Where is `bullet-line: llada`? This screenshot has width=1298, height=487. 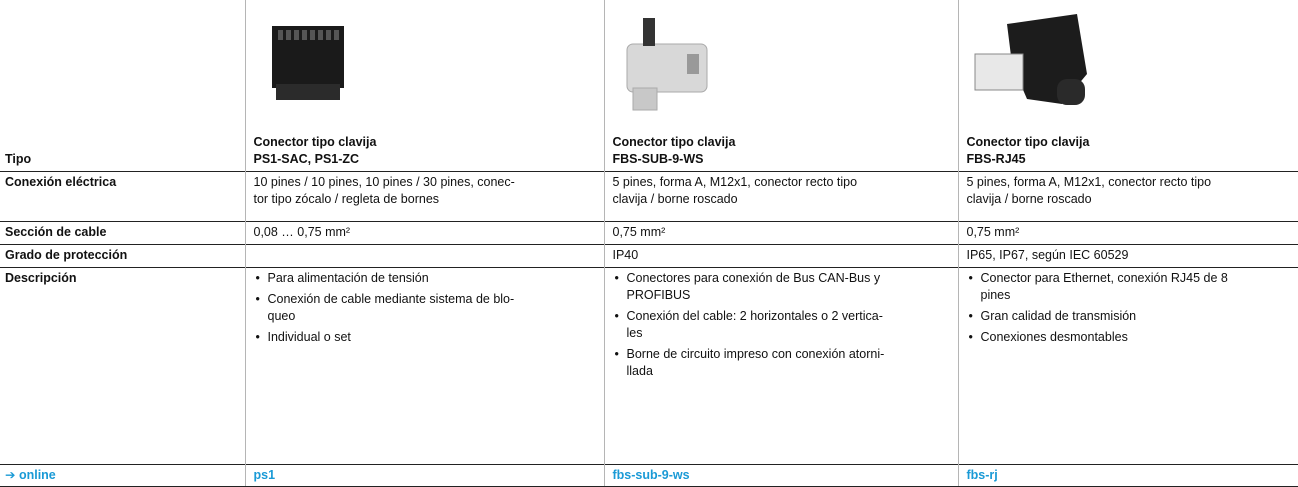 bullet-line: llada is located at coordinates (639, 371).